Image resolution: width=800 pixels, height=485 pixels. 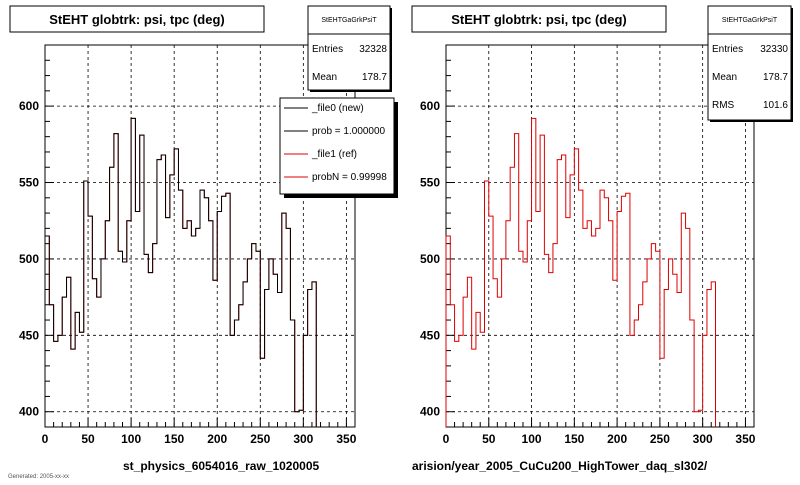 I want to click on legend-label: probN = 0.99998, so click(x=349, y=177).